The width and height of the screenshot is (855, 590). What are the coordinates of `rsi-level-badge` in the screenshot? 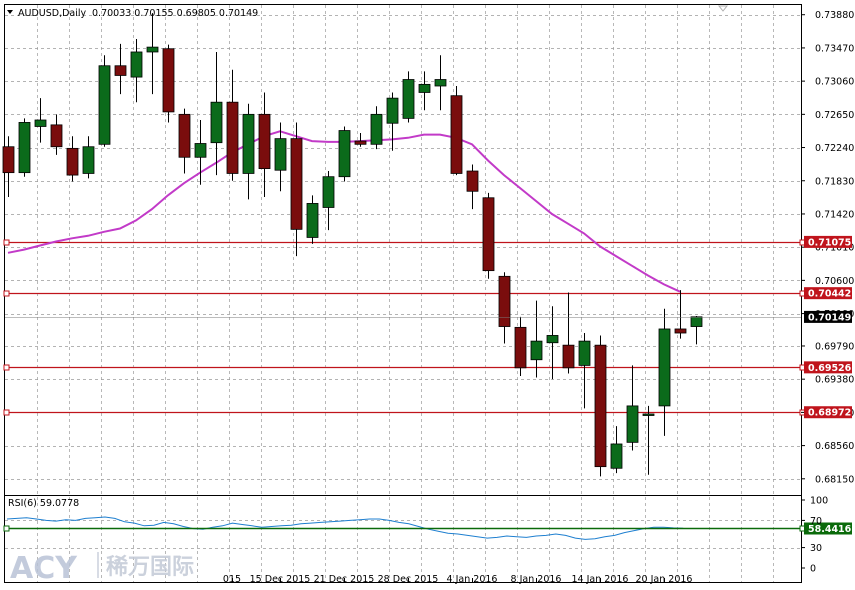 It's located at (828, 528).